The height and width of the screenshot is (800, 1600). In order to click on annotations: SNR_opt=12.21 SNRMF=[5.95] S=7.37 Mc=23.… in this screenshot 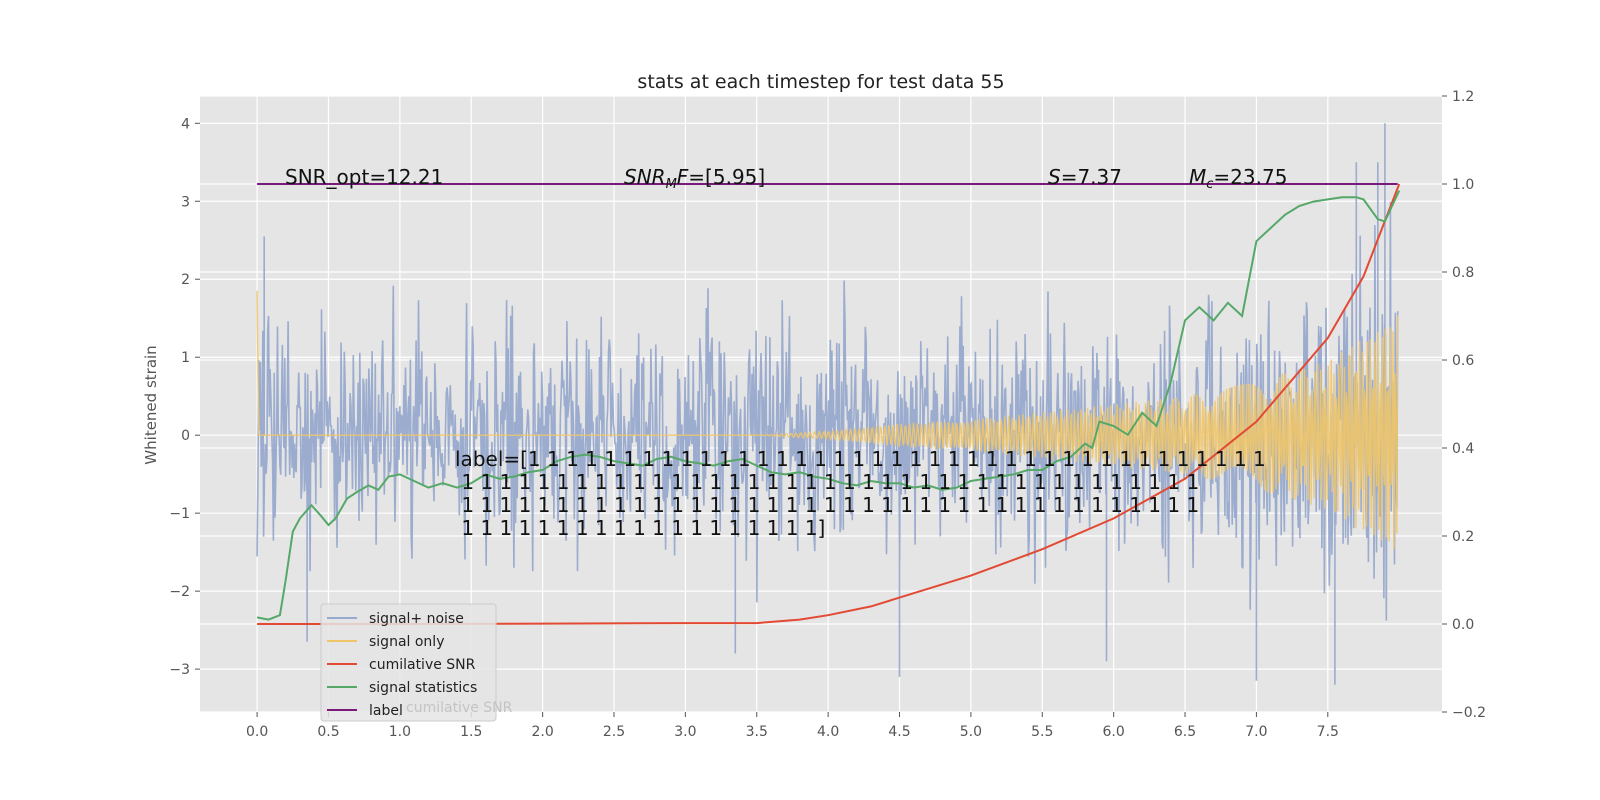, I will do `click(786, 178)`.